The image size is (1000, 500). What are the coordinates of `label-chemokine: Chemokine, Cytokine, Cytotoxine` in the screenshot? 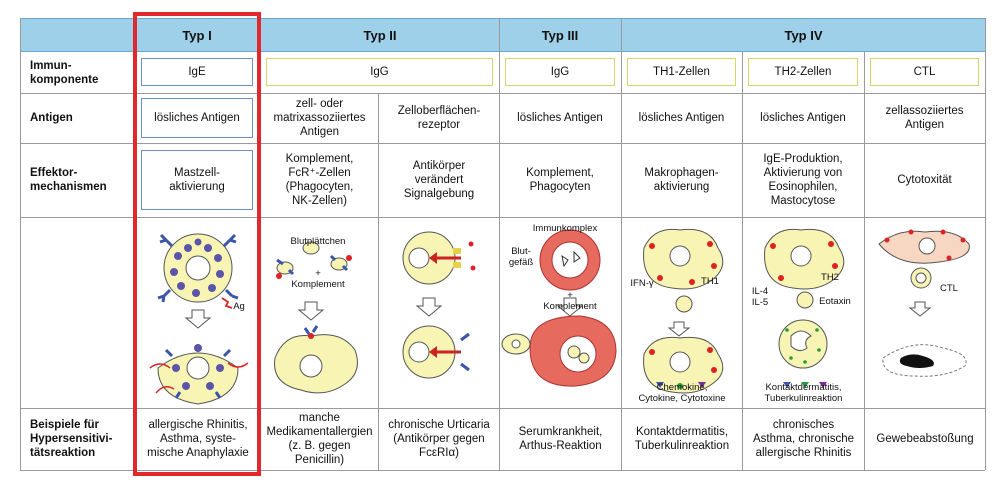 It's located at (682, 393).